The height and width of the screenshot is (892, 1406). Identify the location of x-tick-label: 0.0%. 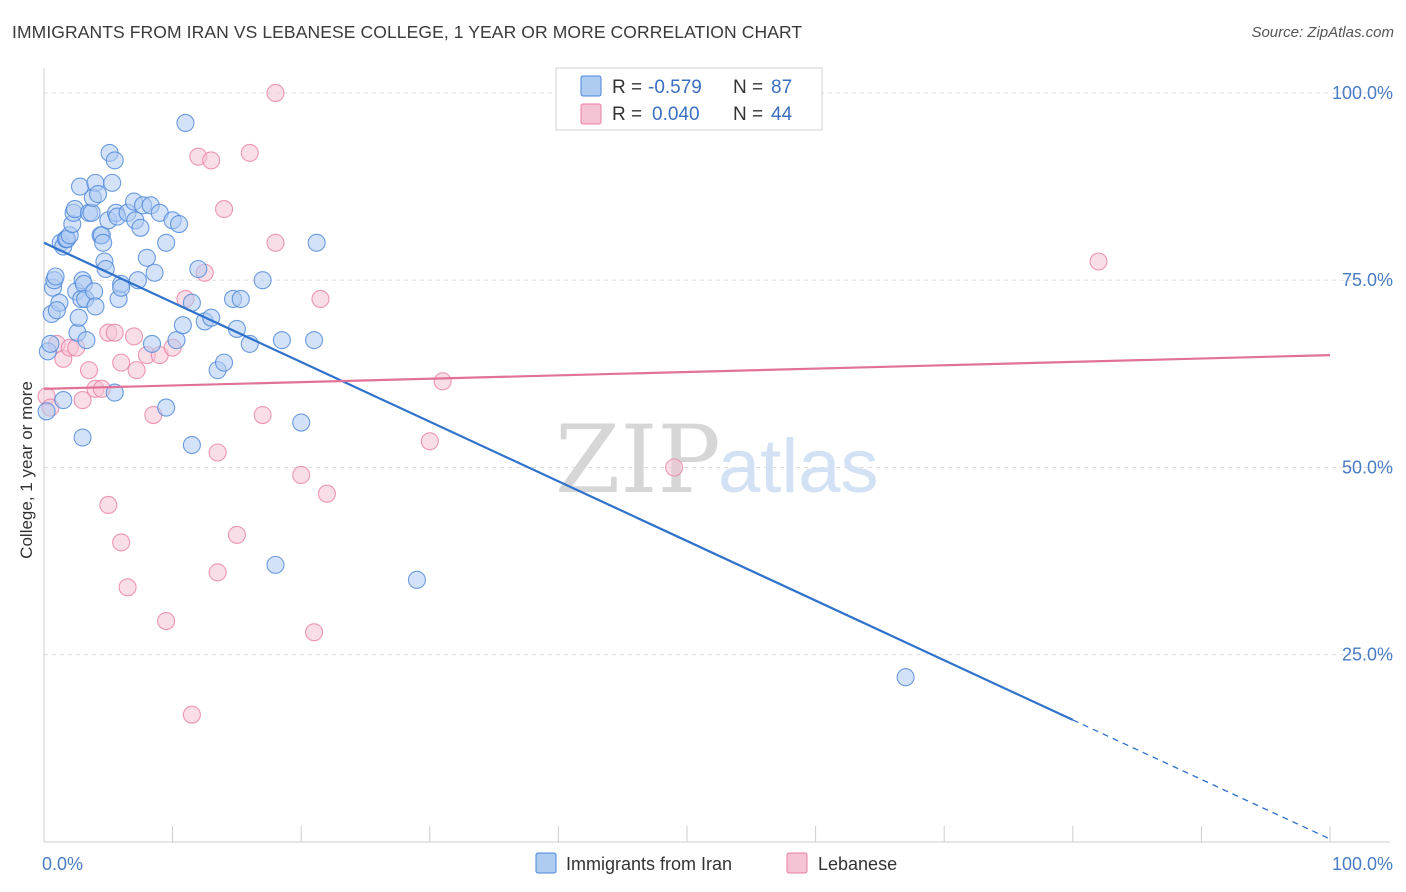
(62, 864).